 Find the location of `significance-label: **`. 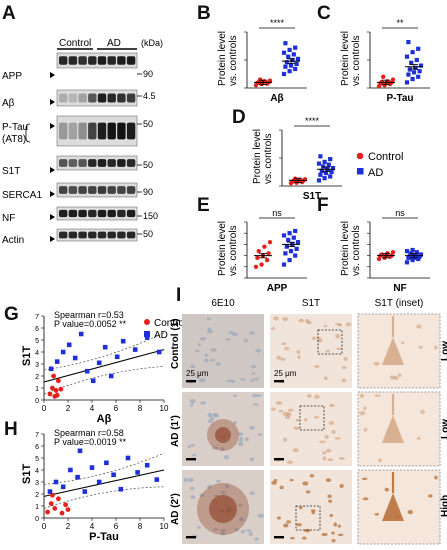

significance-label: ** is located at coordinates (400, 23).